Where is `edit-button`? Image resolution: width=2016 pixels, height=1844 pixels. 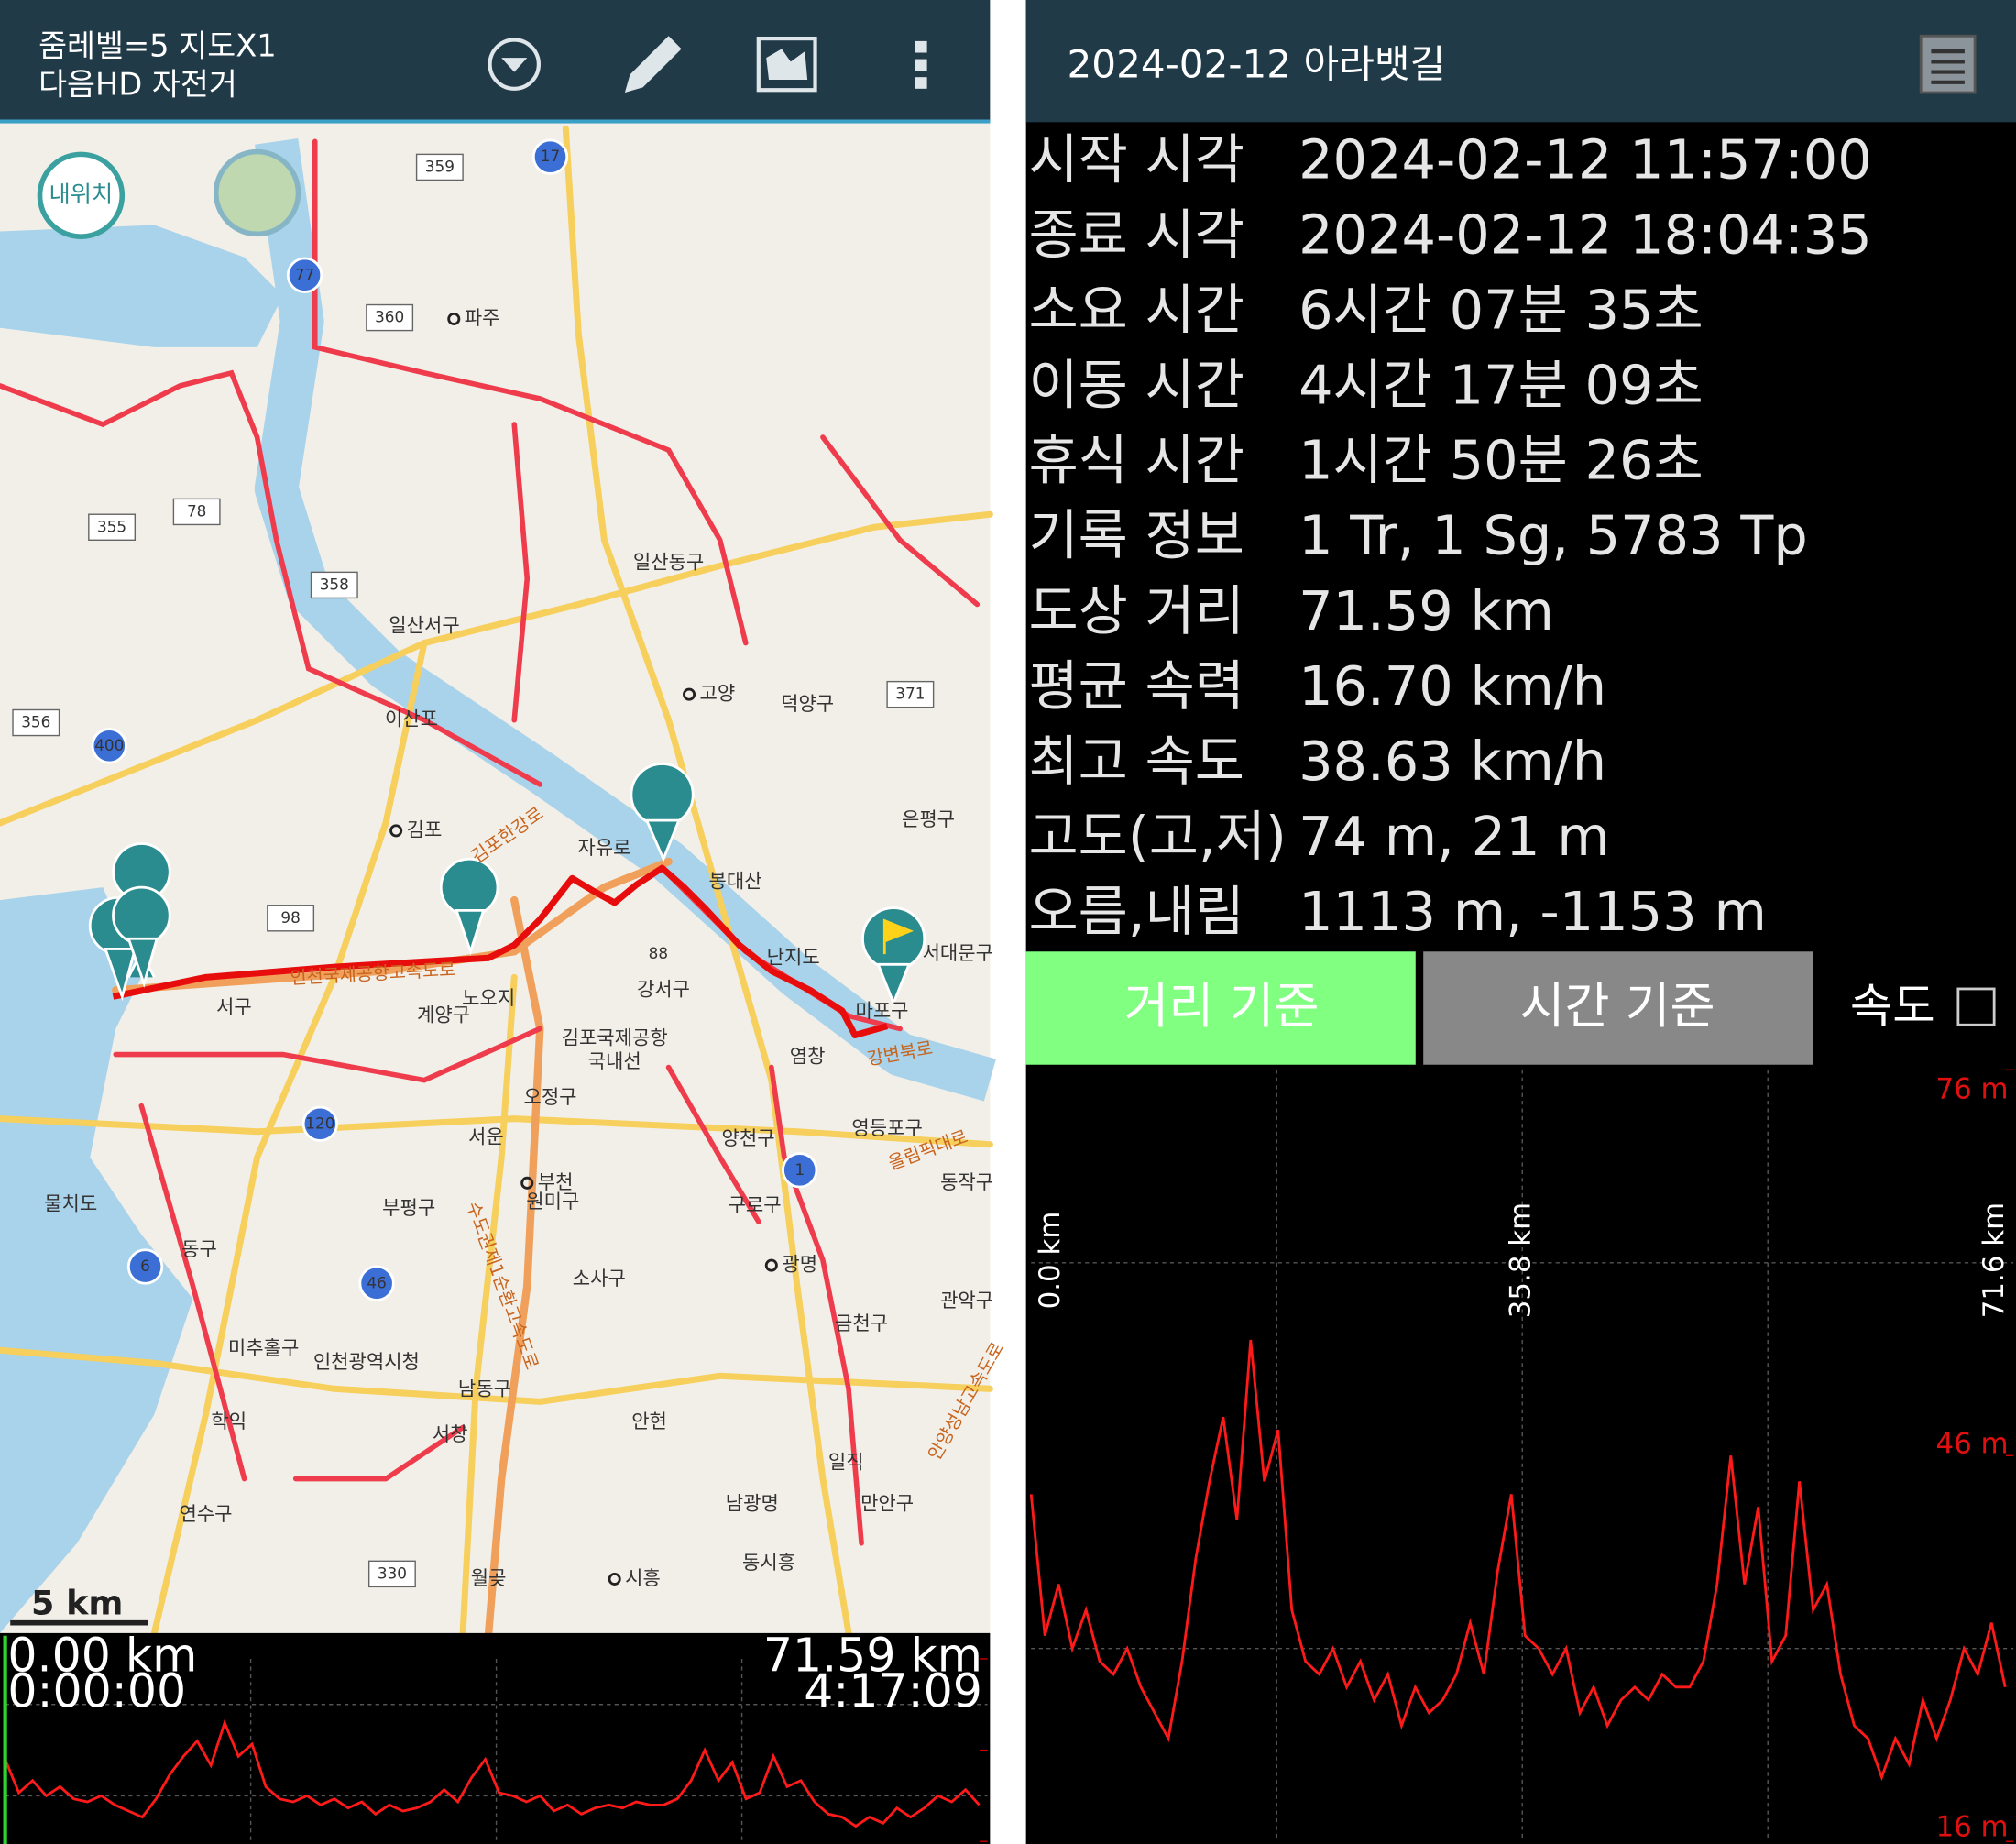
edit-button is located at coordinates (653, 64).